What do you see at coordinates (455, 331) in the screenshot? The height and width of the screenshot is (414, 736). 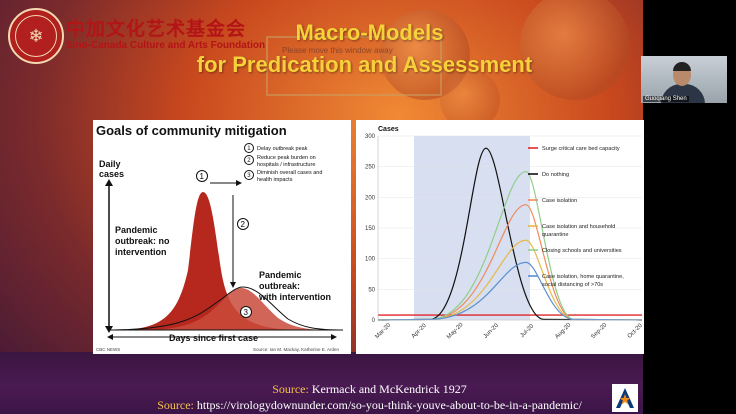 I see `x-tick-label: May-20` at bounding box center [455, 331].